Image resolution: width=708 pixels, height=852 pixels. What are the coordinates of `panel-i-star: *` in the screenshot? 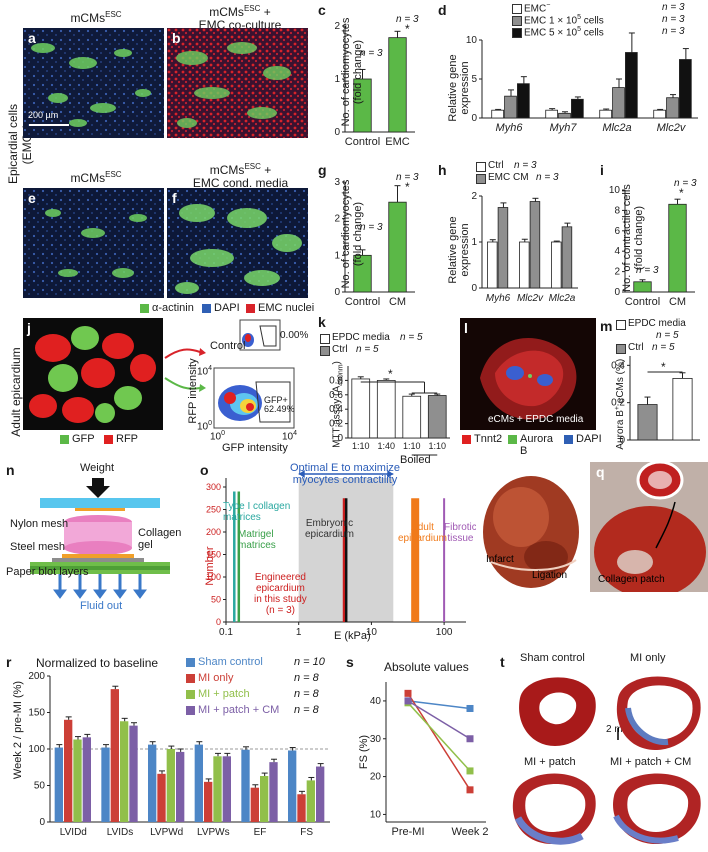 It's located at (681, 193).